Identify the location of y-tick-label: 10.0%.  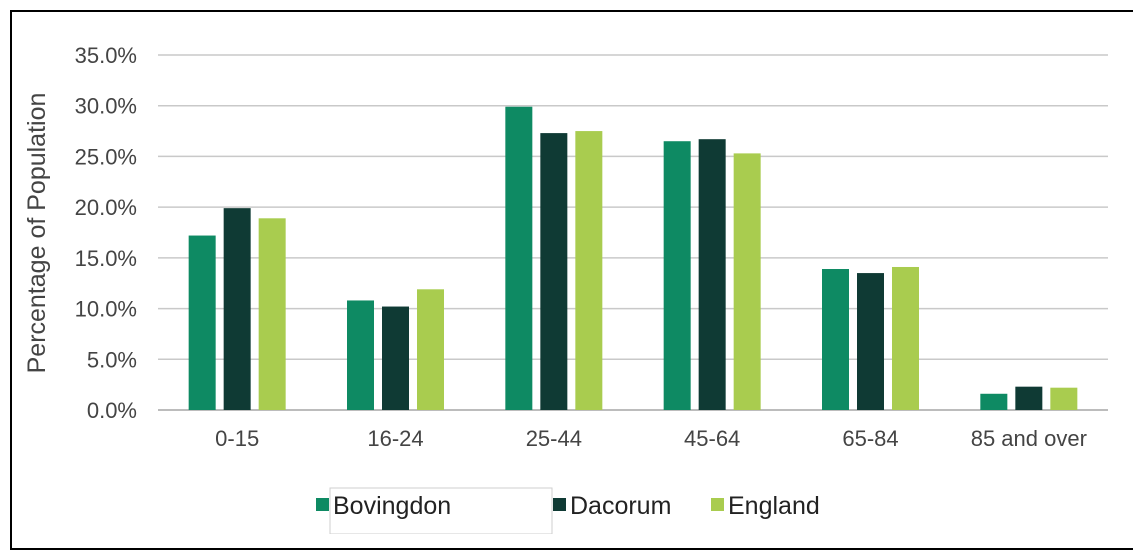
(106, 309).